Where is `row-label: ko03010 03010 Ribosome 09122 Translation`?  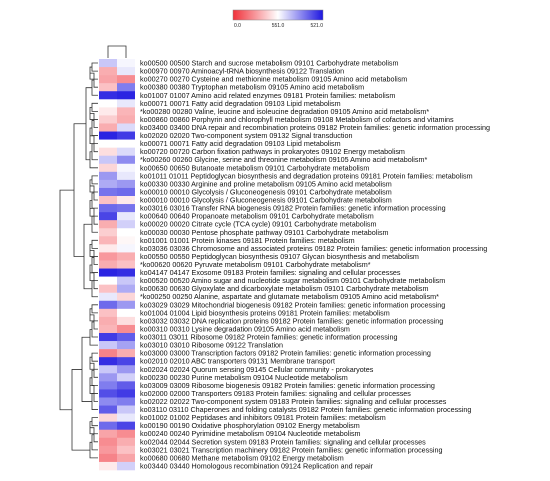 row-label: ko03010 03010 Ribosome 09122 Translation is located at coordinates (211, 345).